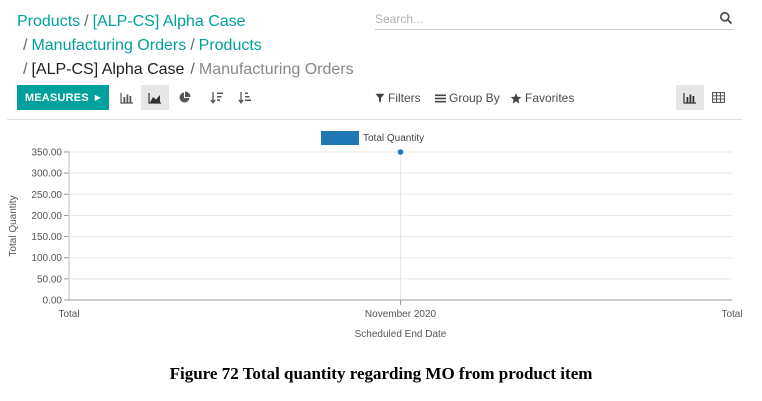 This screenshot has width=762, height=401. I want to click on y-tick-label: 250.00, so click(46, 195).